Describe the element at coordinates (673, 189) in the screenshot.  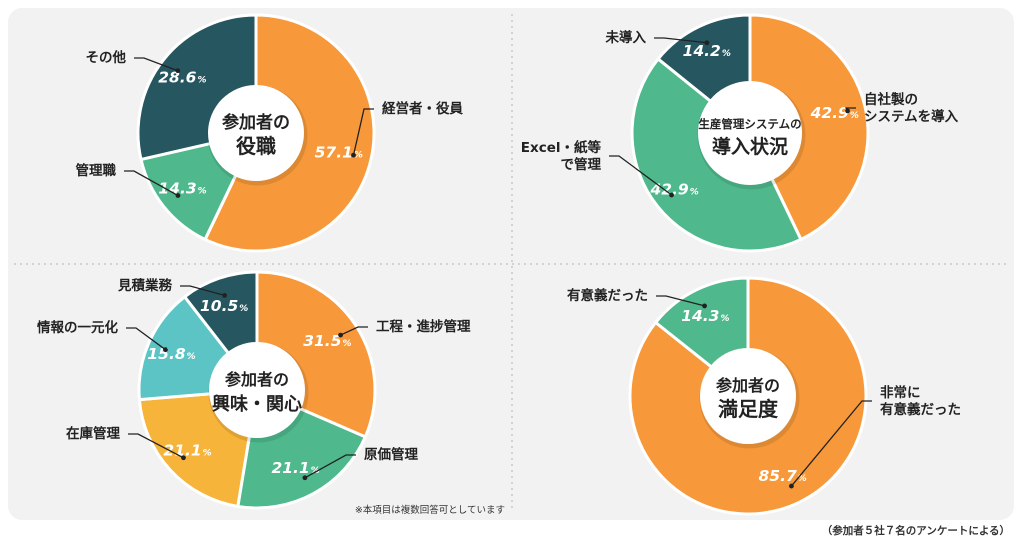
I see `data-label: 42.9%` at that location.